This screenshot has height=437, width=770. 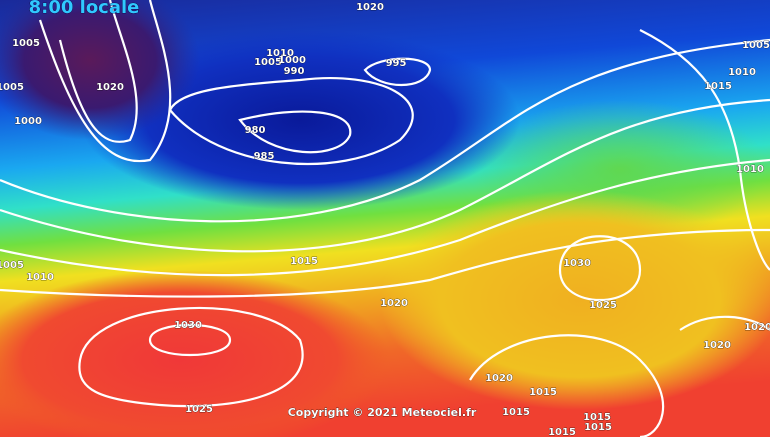 What do you see at coordinates (264, 156) in the screenshot?
I see `isobar-label: 985` at bounding box center [264, 156].